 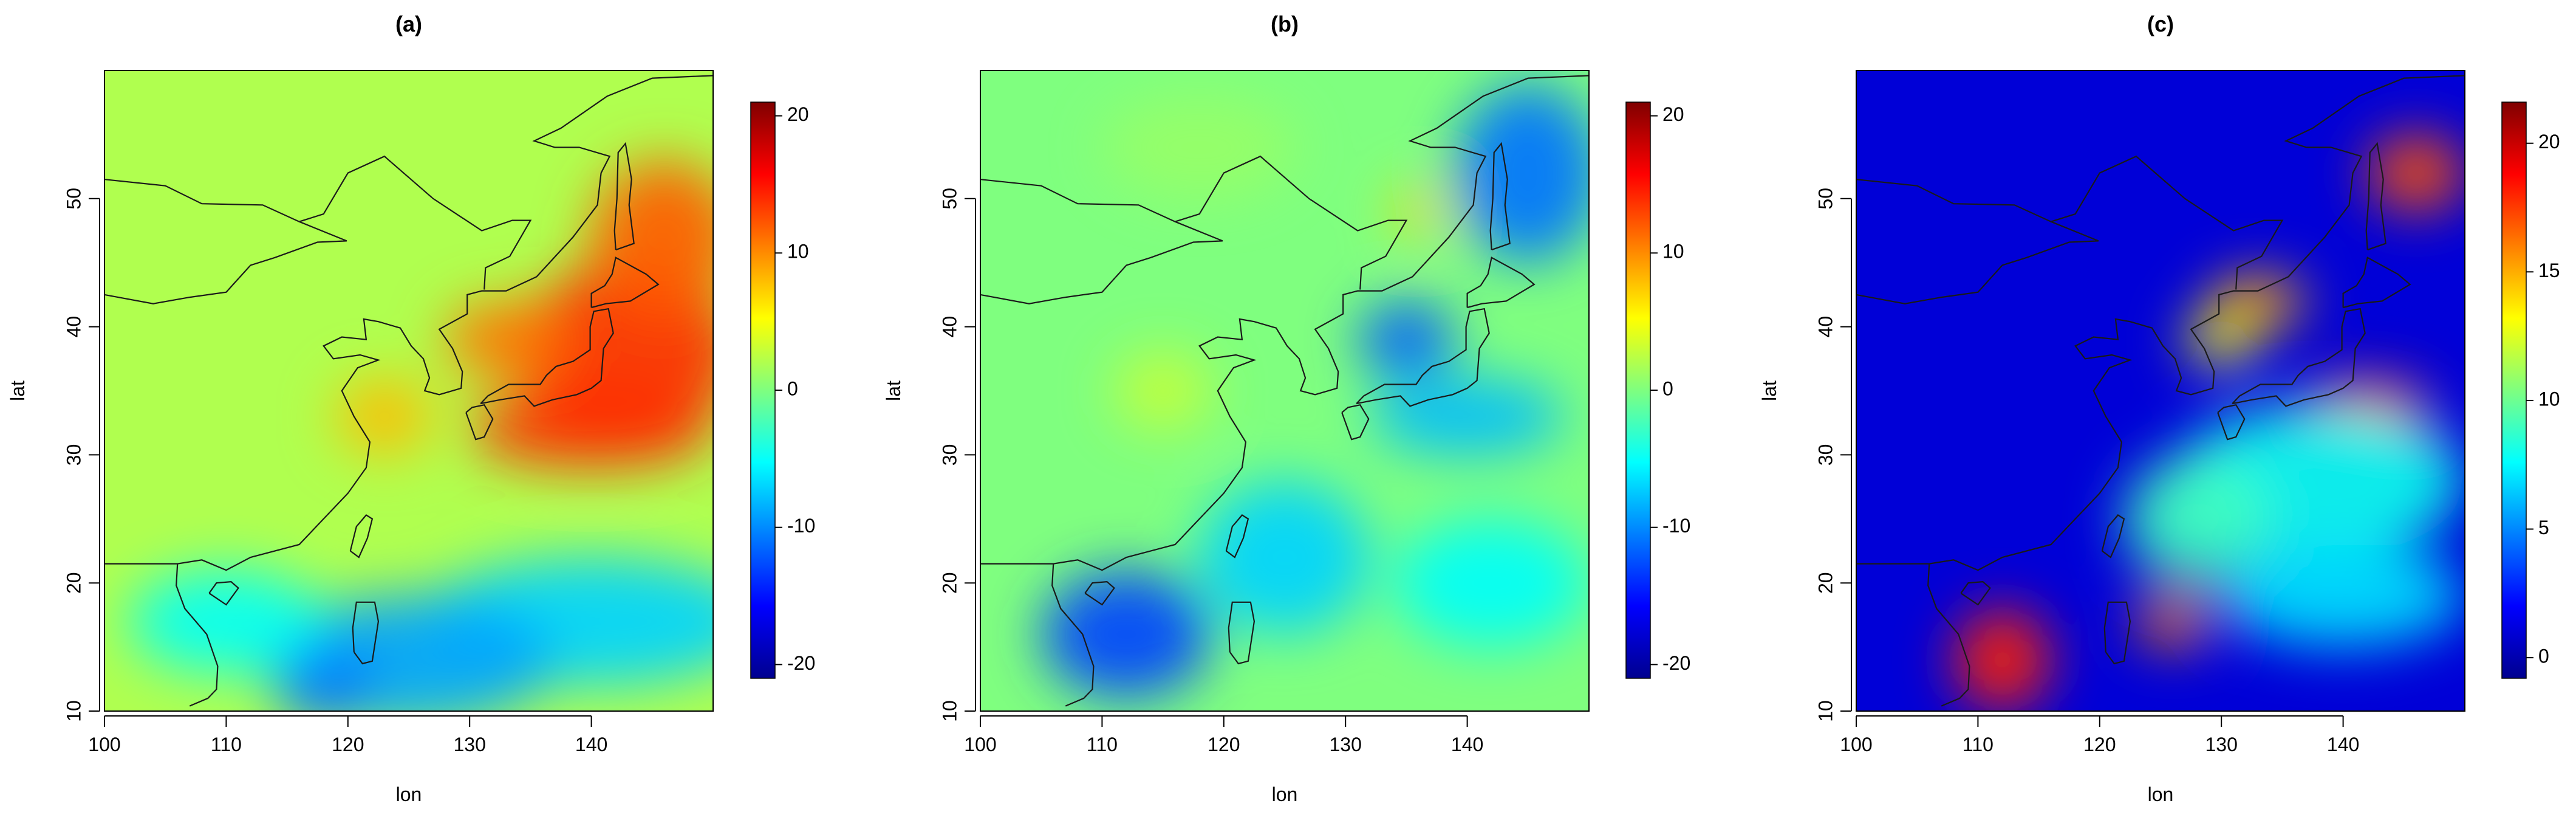 I want to click on x-tick-label: 100, so click(x=104, y=745).